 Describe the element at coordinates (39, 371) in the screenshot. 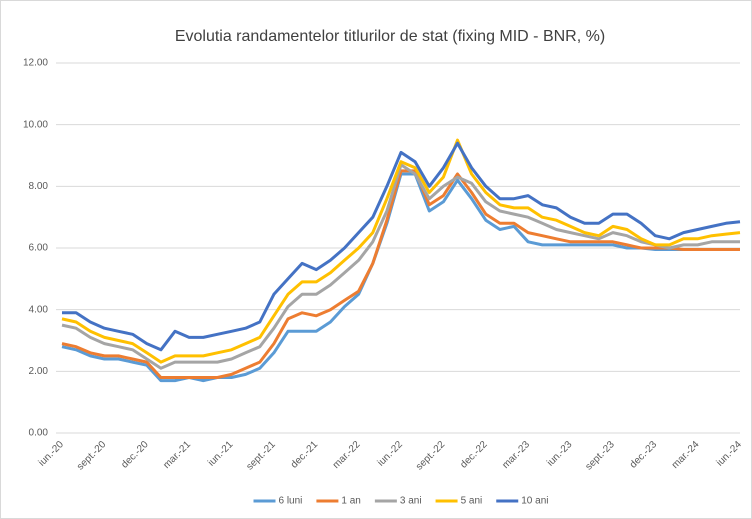

I see `y-tick-label: 2.00` at that location.